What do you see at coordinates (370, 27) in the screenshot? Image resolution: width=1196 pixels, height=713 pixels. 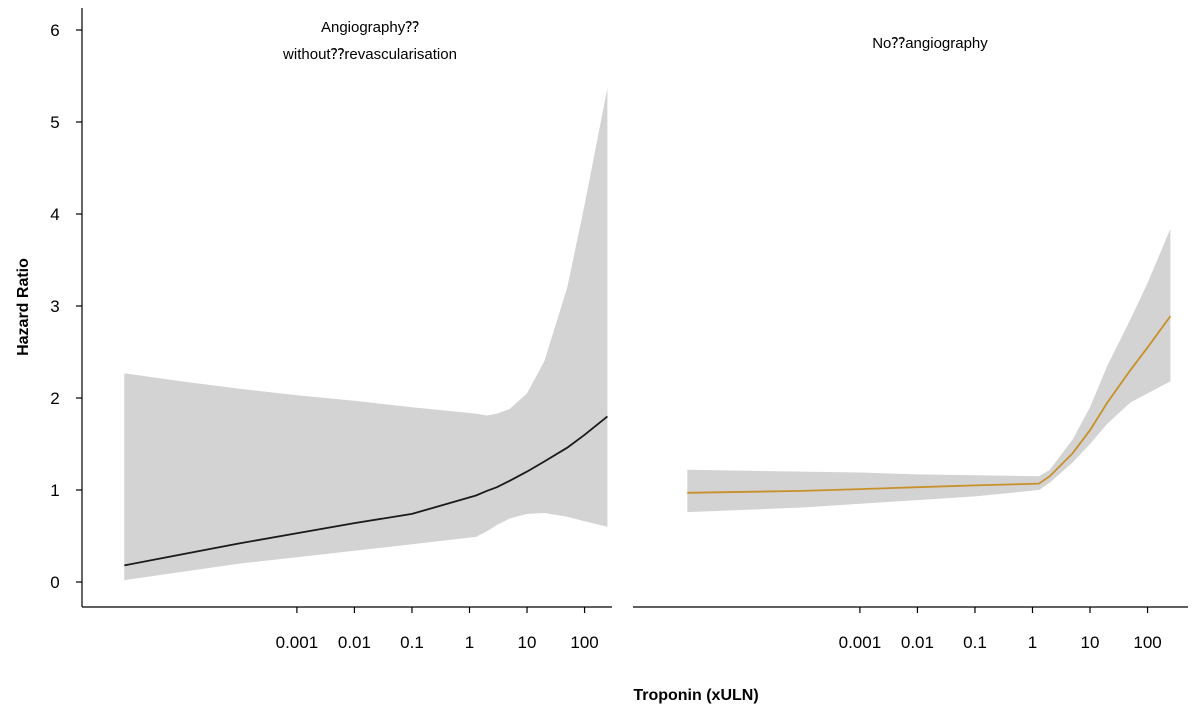 I see `panel-title: Angiography⁇` at bounding box center [370, 27].